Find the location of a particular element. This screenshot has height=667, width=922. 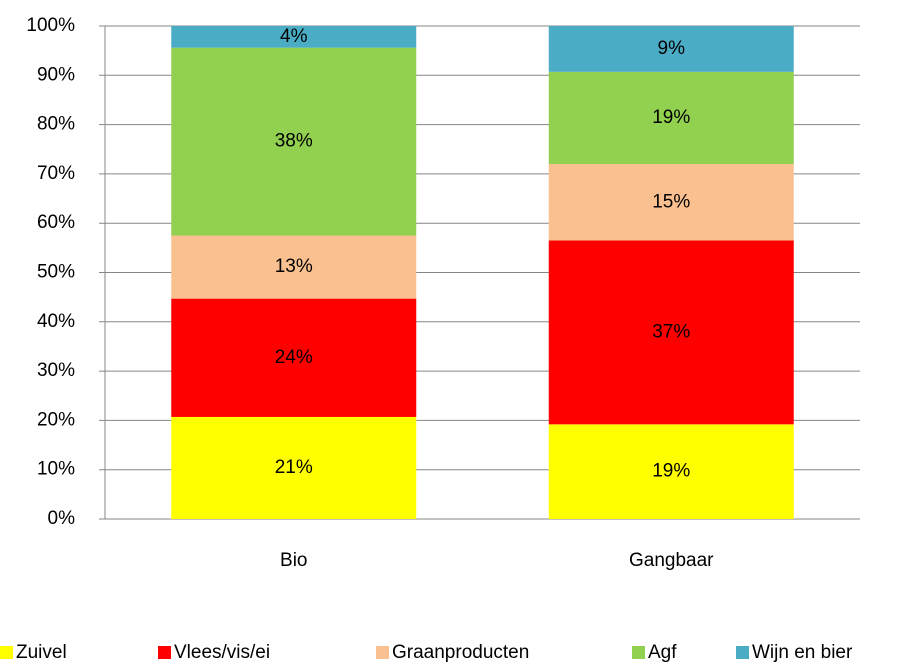

data-label: 4% is located at coordinates (294, 36).